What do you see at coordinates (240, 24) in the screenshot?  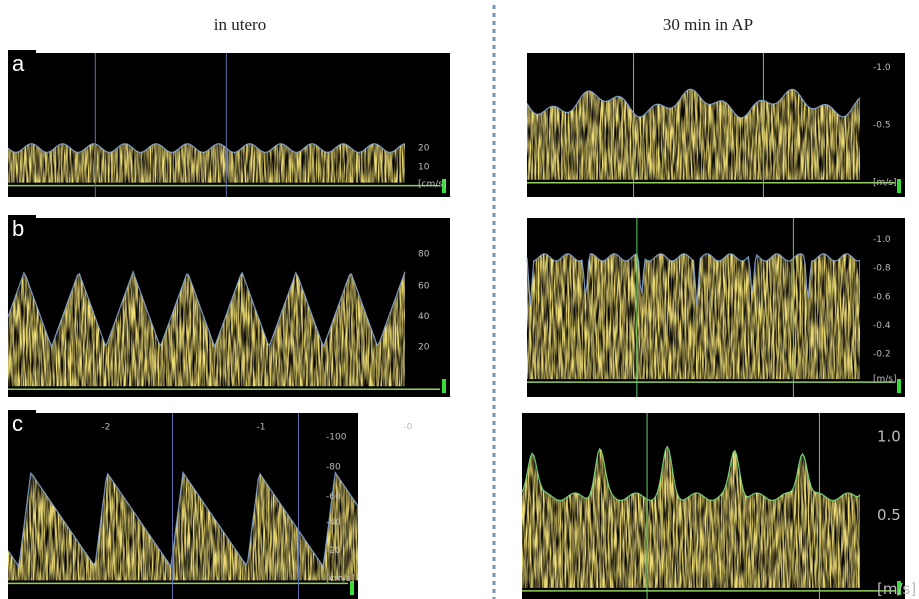 I see `column-title: in utero` at bounding box center [240, 24].